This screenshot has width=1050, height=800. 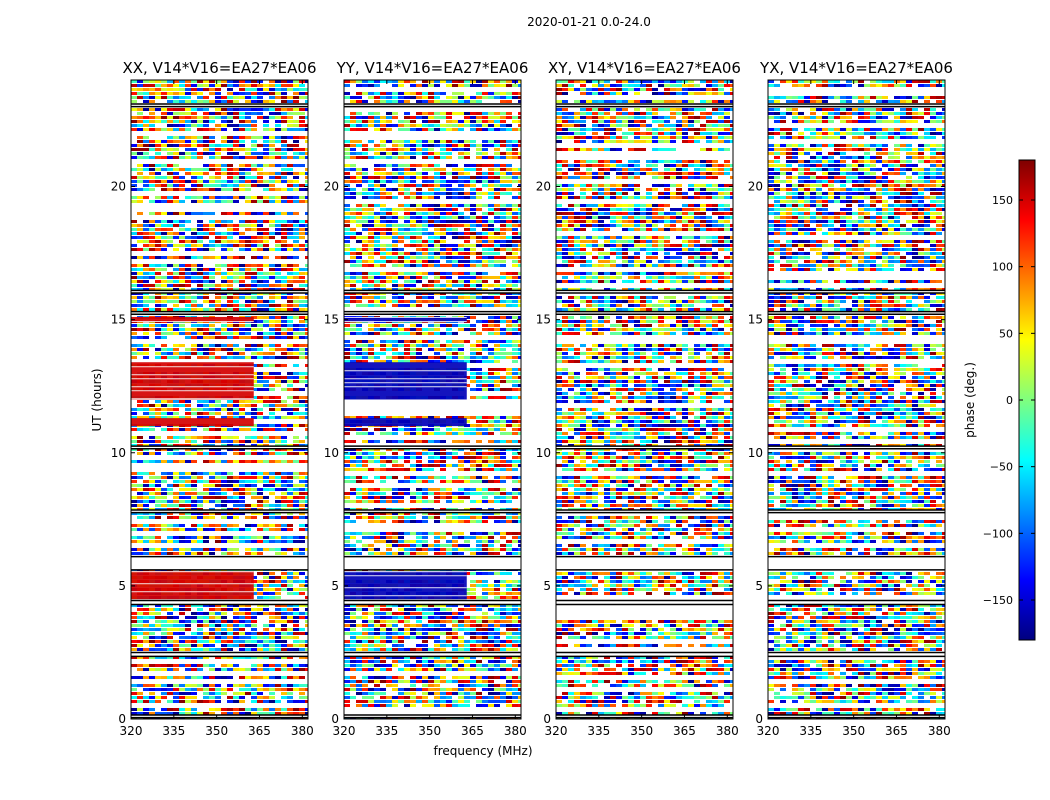 I want to click on axes-frame, so click(x=219, y=399).